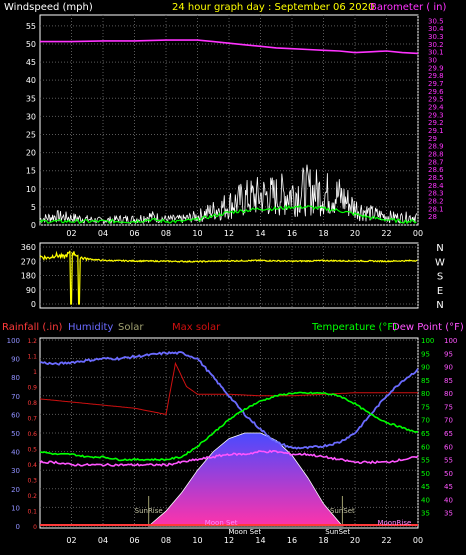 The width and height of the screenshot is (466, 555). Describe the element at coordinates (394, 523) in the screenshot. I see `sun-moon-label: MoonRise` at that location.